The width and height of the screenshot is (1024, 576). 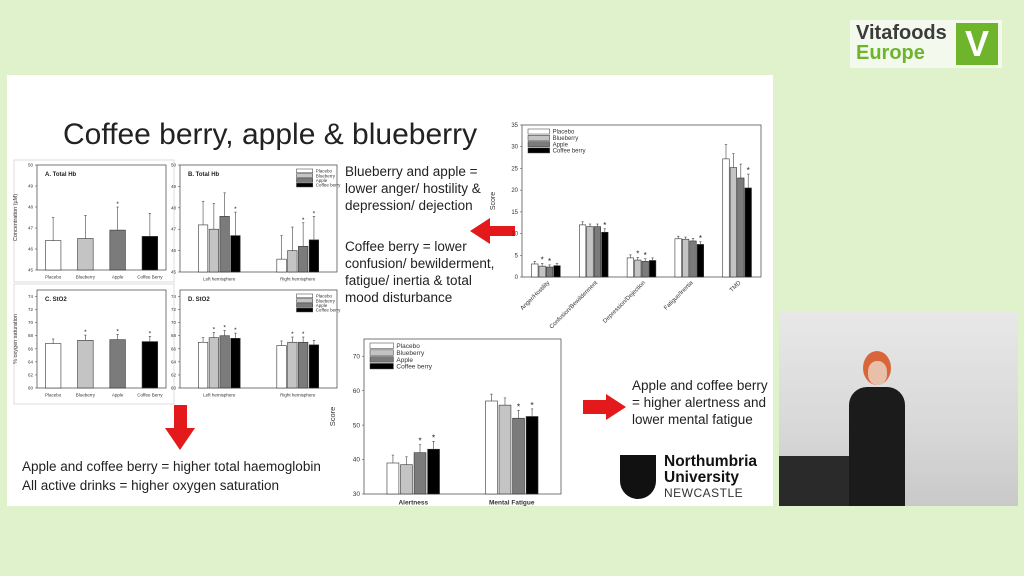 I want to click on y-tick-label: 62, so click(x=174, y=374).